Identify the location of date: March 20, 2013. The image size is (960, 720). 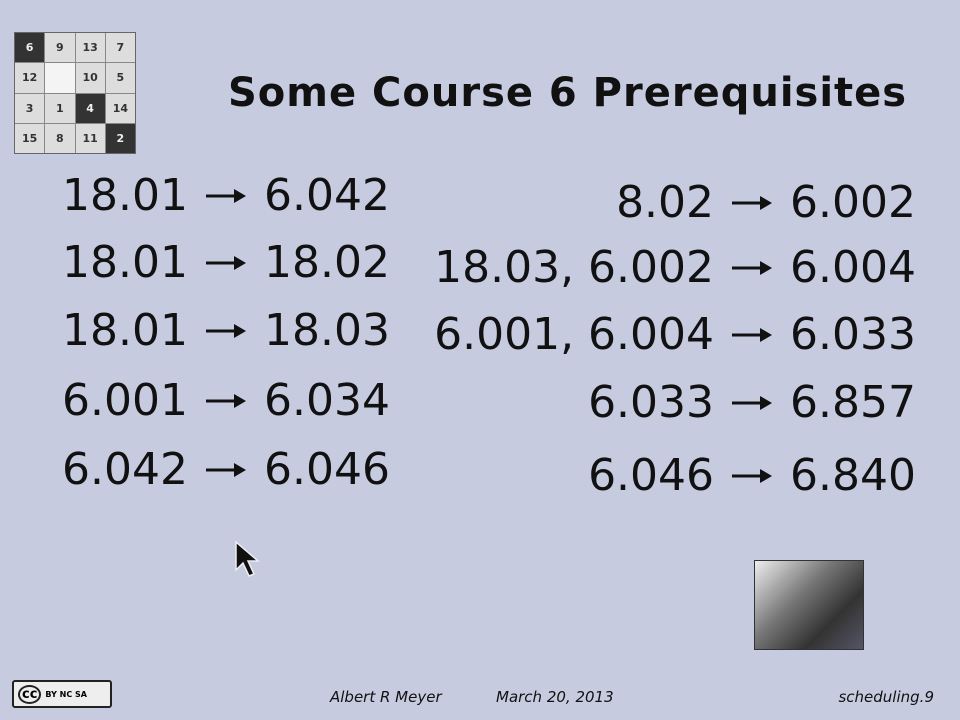
(555, 697).